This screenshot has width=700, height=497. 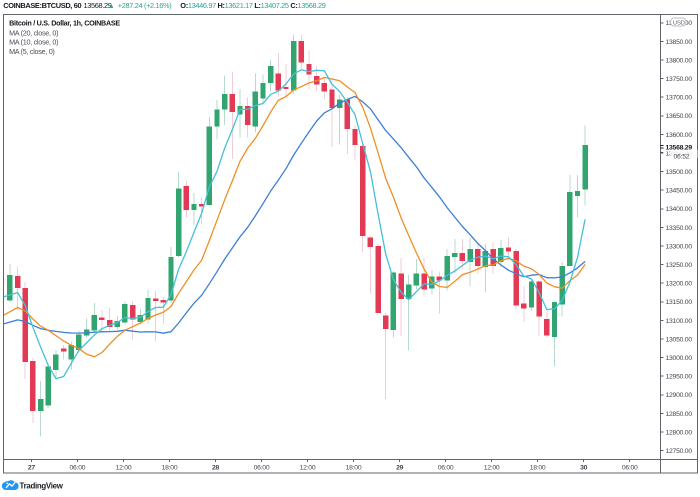 I want to click on svg-text: 13200.00, so click(x=679, y=284).